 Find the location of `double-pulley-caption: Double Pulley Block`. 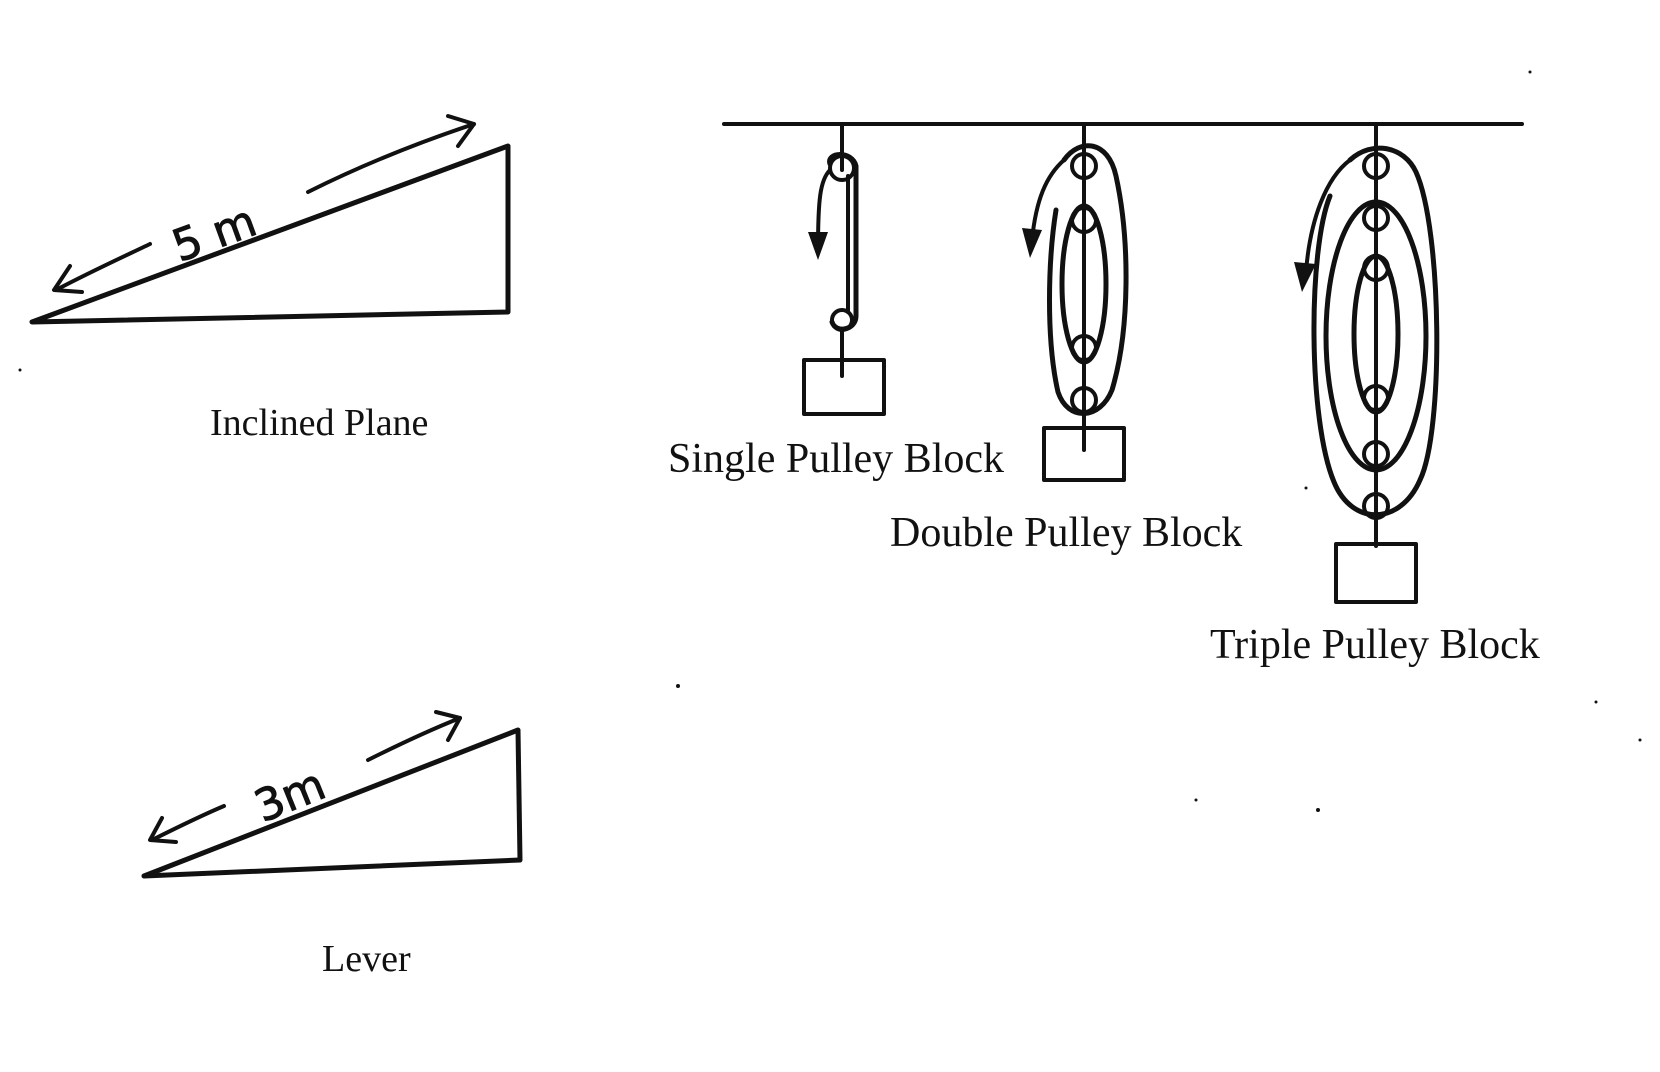

double-pulley-caption: Double Pulley Block is located at coordinates (1066, 533).